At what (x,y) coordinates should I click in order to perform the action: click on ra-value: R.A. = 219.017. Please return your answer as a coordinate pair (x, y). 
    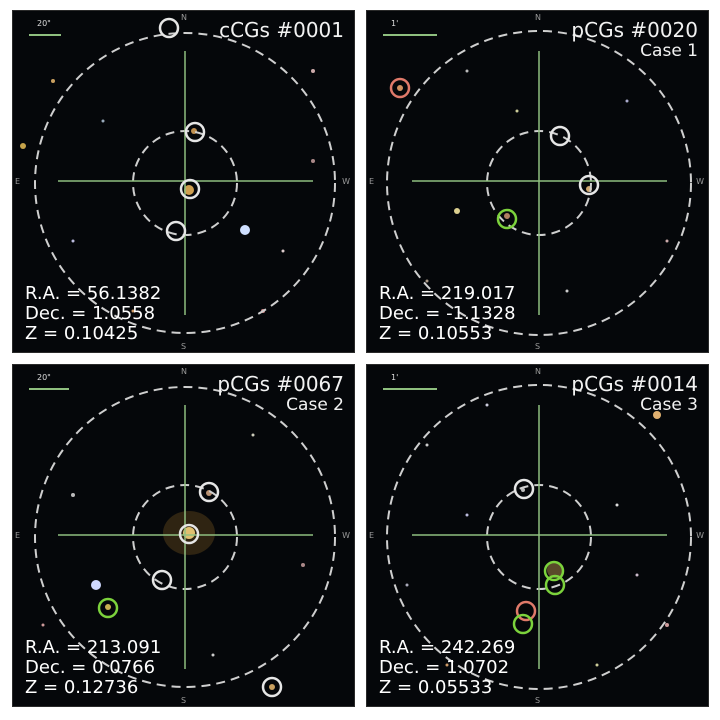
    Looking at the image, I should click on (447, 293).